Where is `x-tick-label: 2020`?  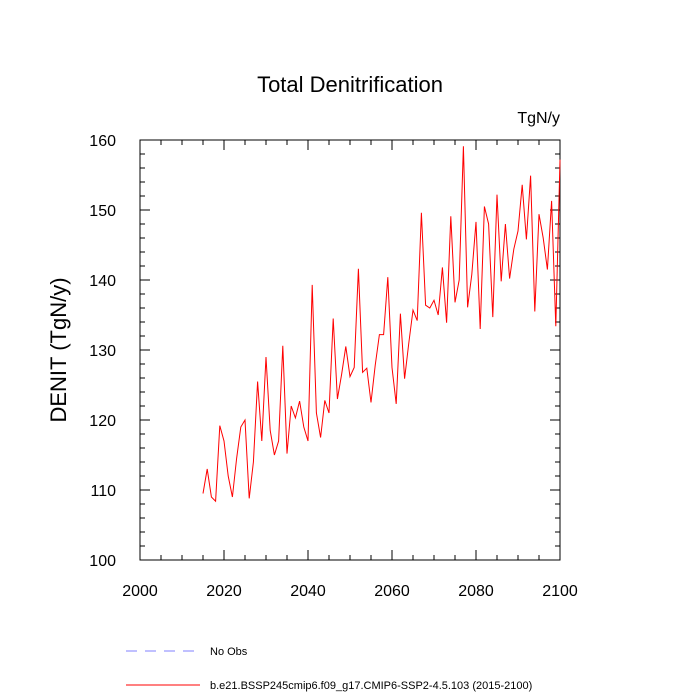
x-tick-label: 2020 is located at coordinates (224, 591).